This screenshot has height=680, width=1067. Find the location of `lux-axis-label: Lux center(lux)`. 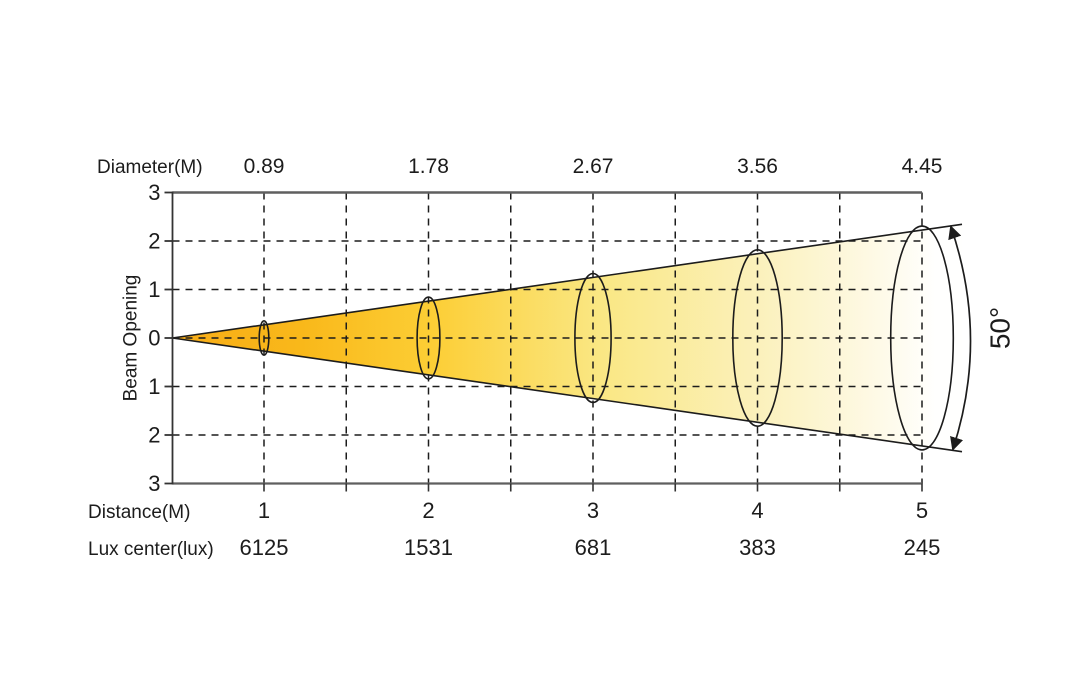

lux-axis-label: Lux center(lux) is located at coordinates (151, 549).